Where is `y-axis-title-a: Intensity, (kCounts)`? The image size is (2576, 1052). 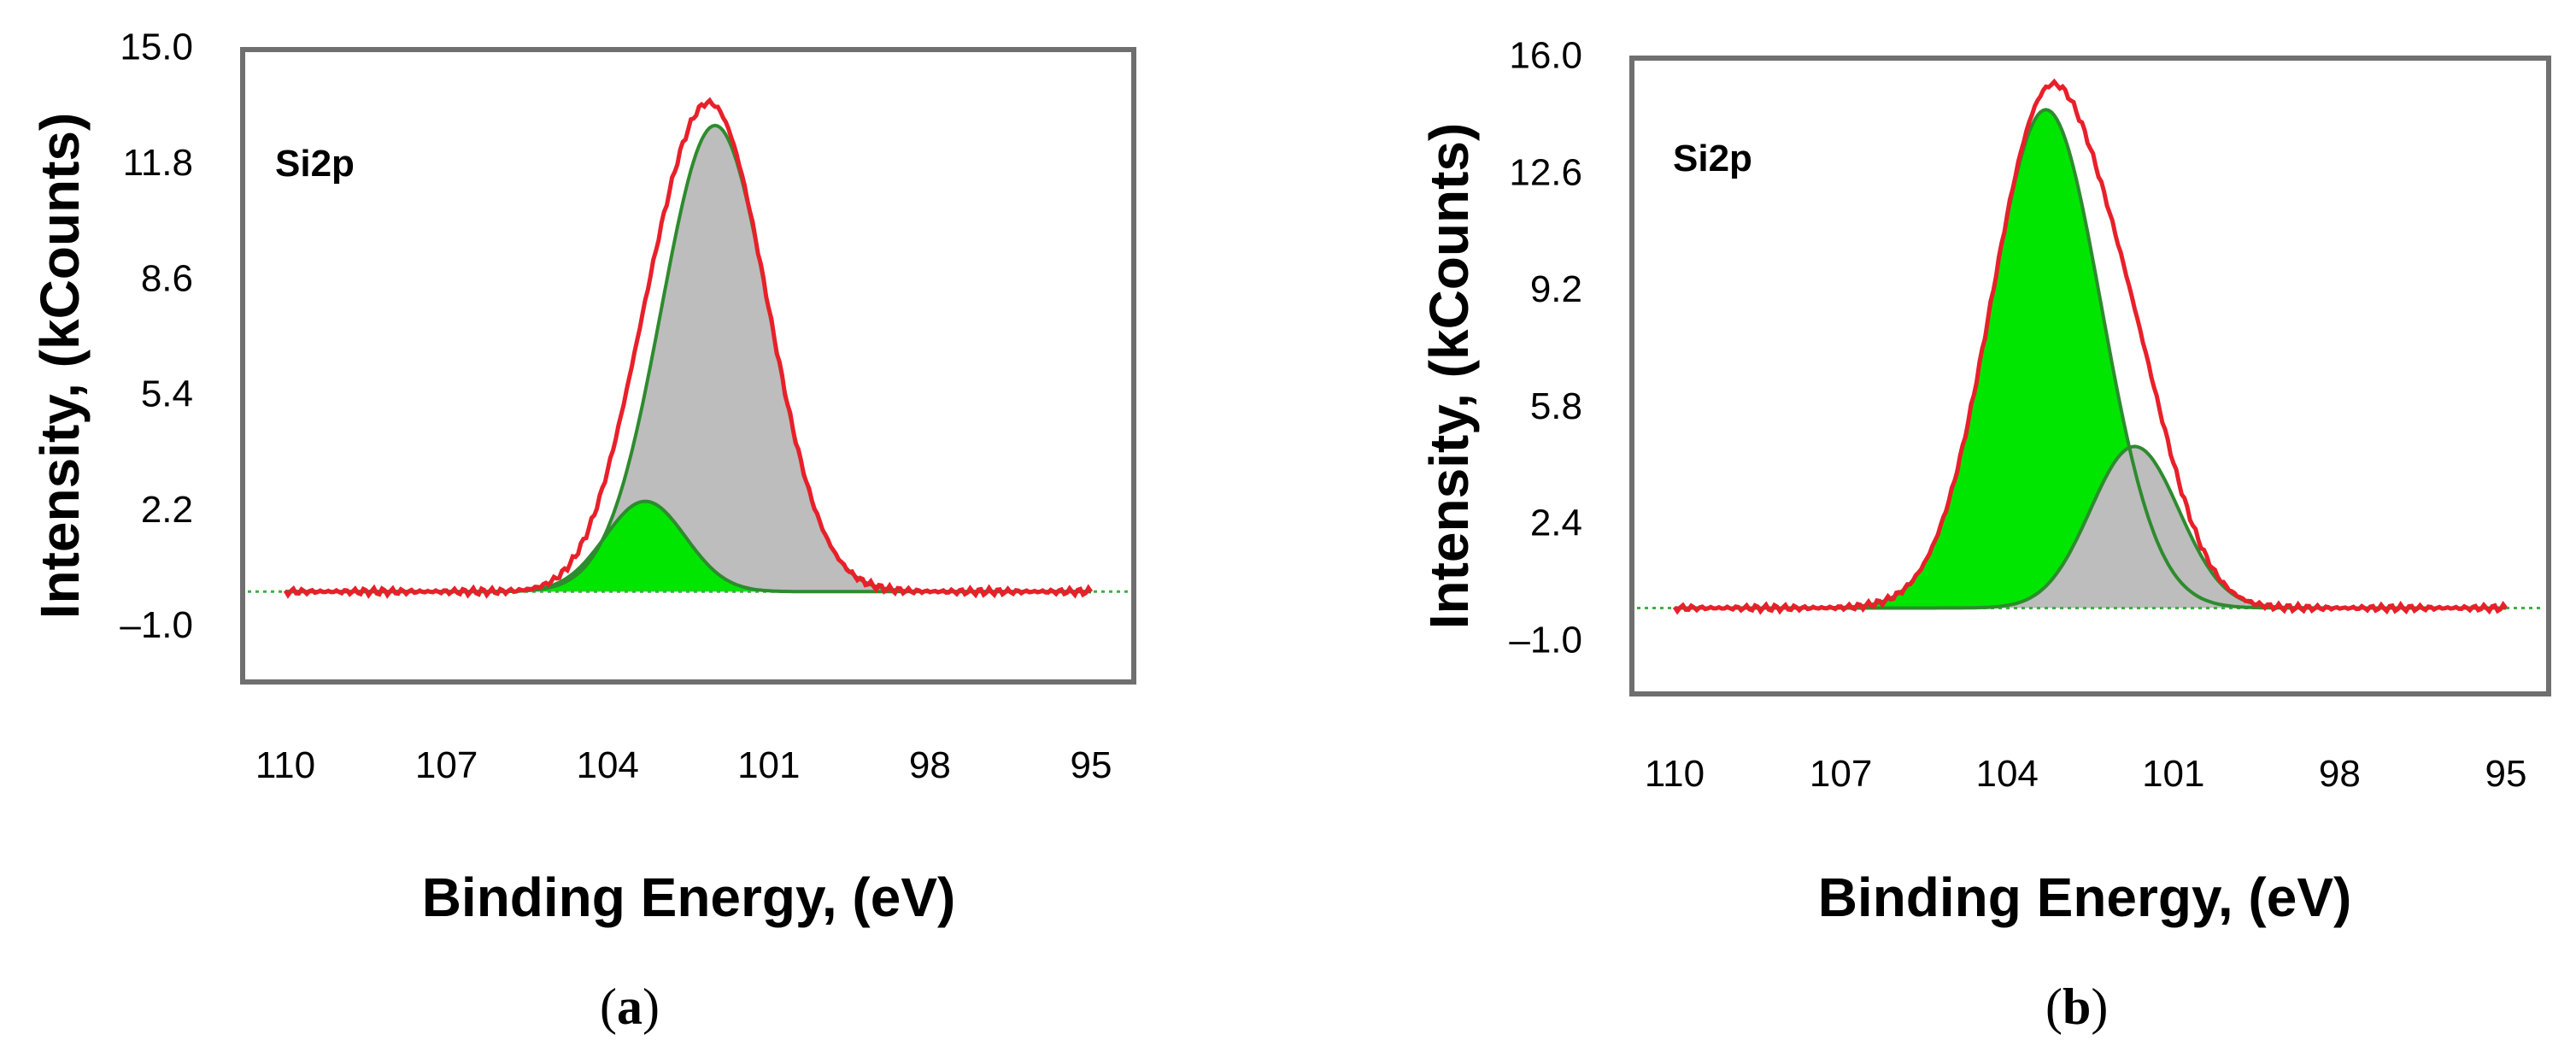
y-axis-title-a: Intensity, (kCounts) is located at coordinates (60, 367).